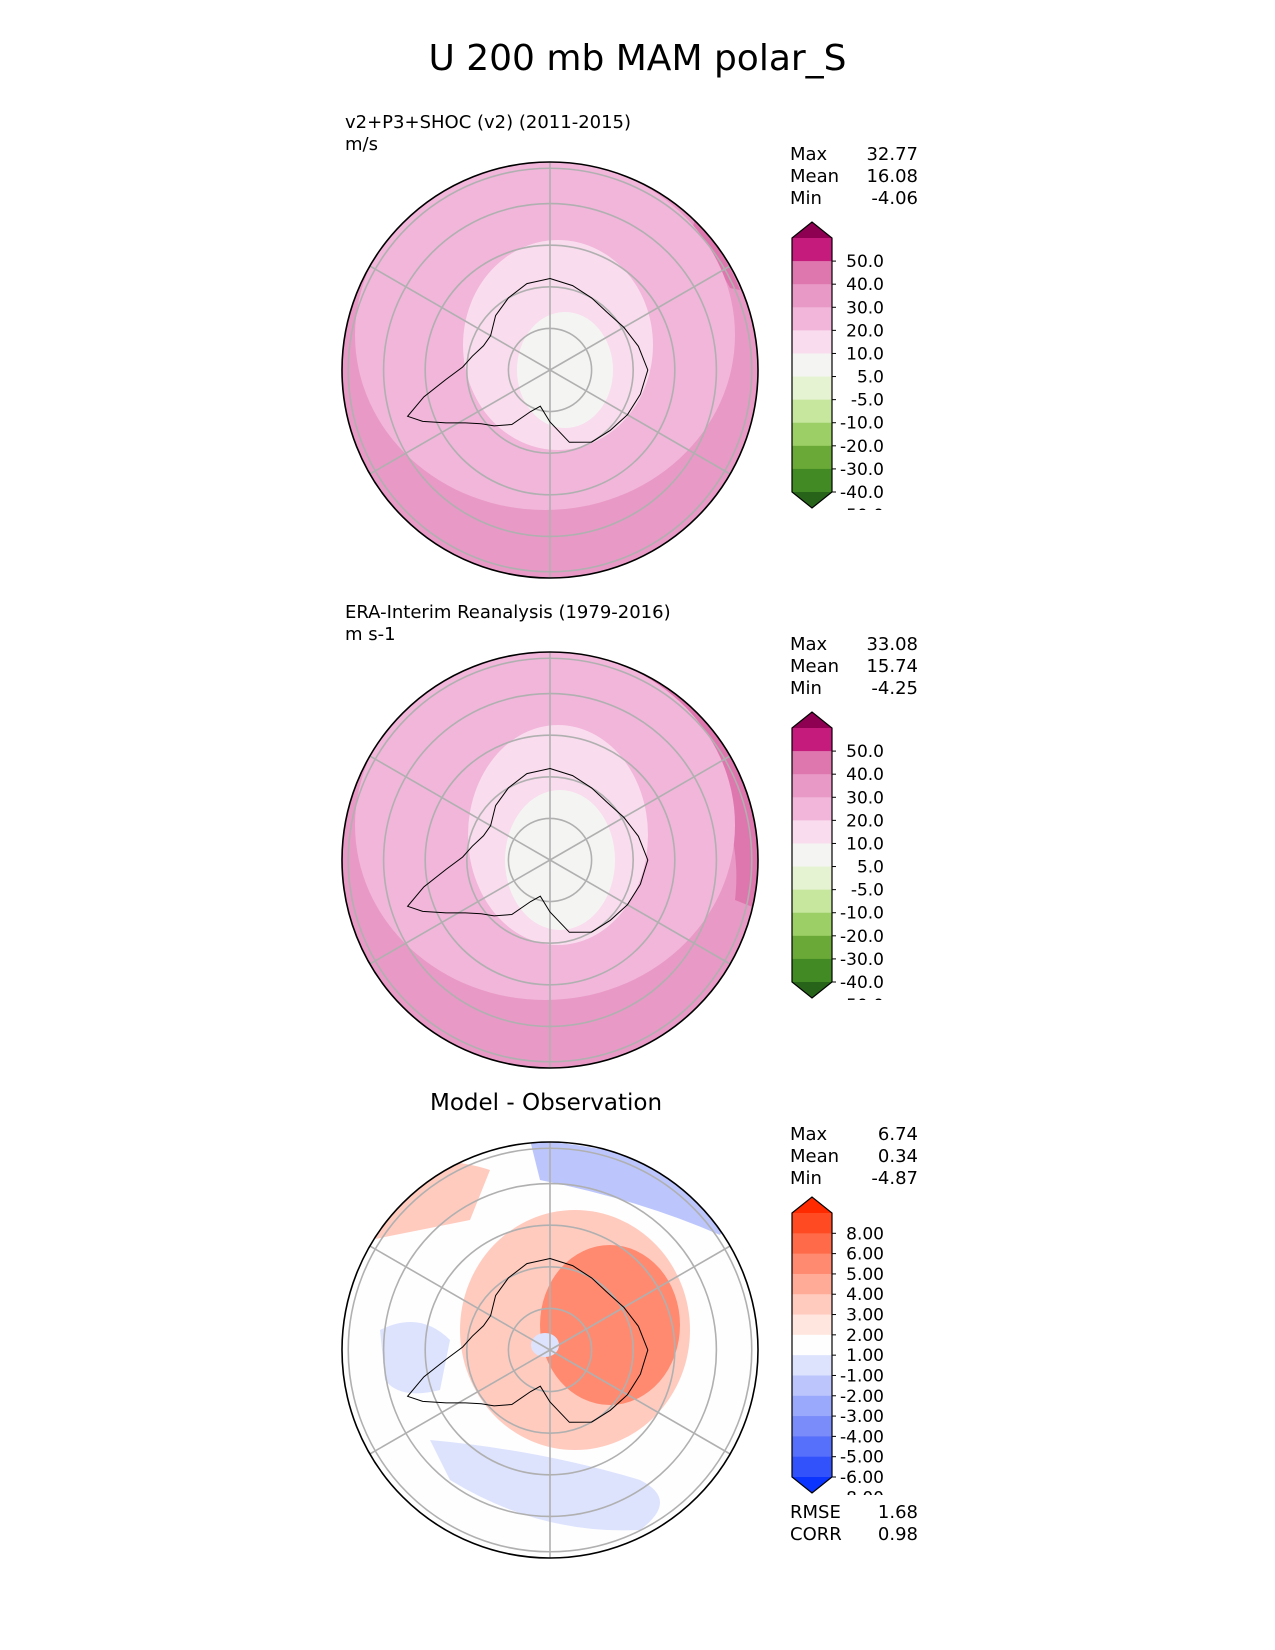 This screenshot has height=1650, width=1275. What do you see at coordinates (854, 666) in the screenshot?
I see `stats-block: Max 33.08 Mean 15.74 Min -4.25` at bounding box center [854, 666].